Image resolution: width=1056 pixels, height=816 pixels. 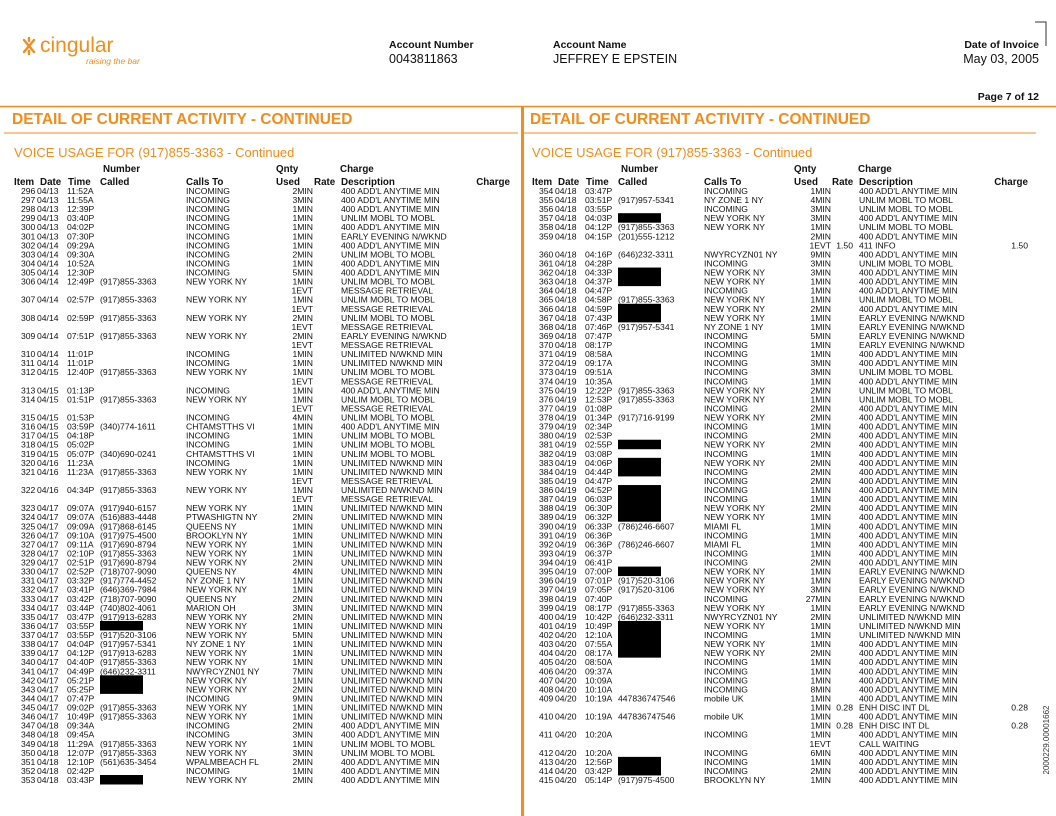 What do you see at coordinates (80, 200) in the screenshot?
I see `time: 11:55A` at bounding box center [80, 200].